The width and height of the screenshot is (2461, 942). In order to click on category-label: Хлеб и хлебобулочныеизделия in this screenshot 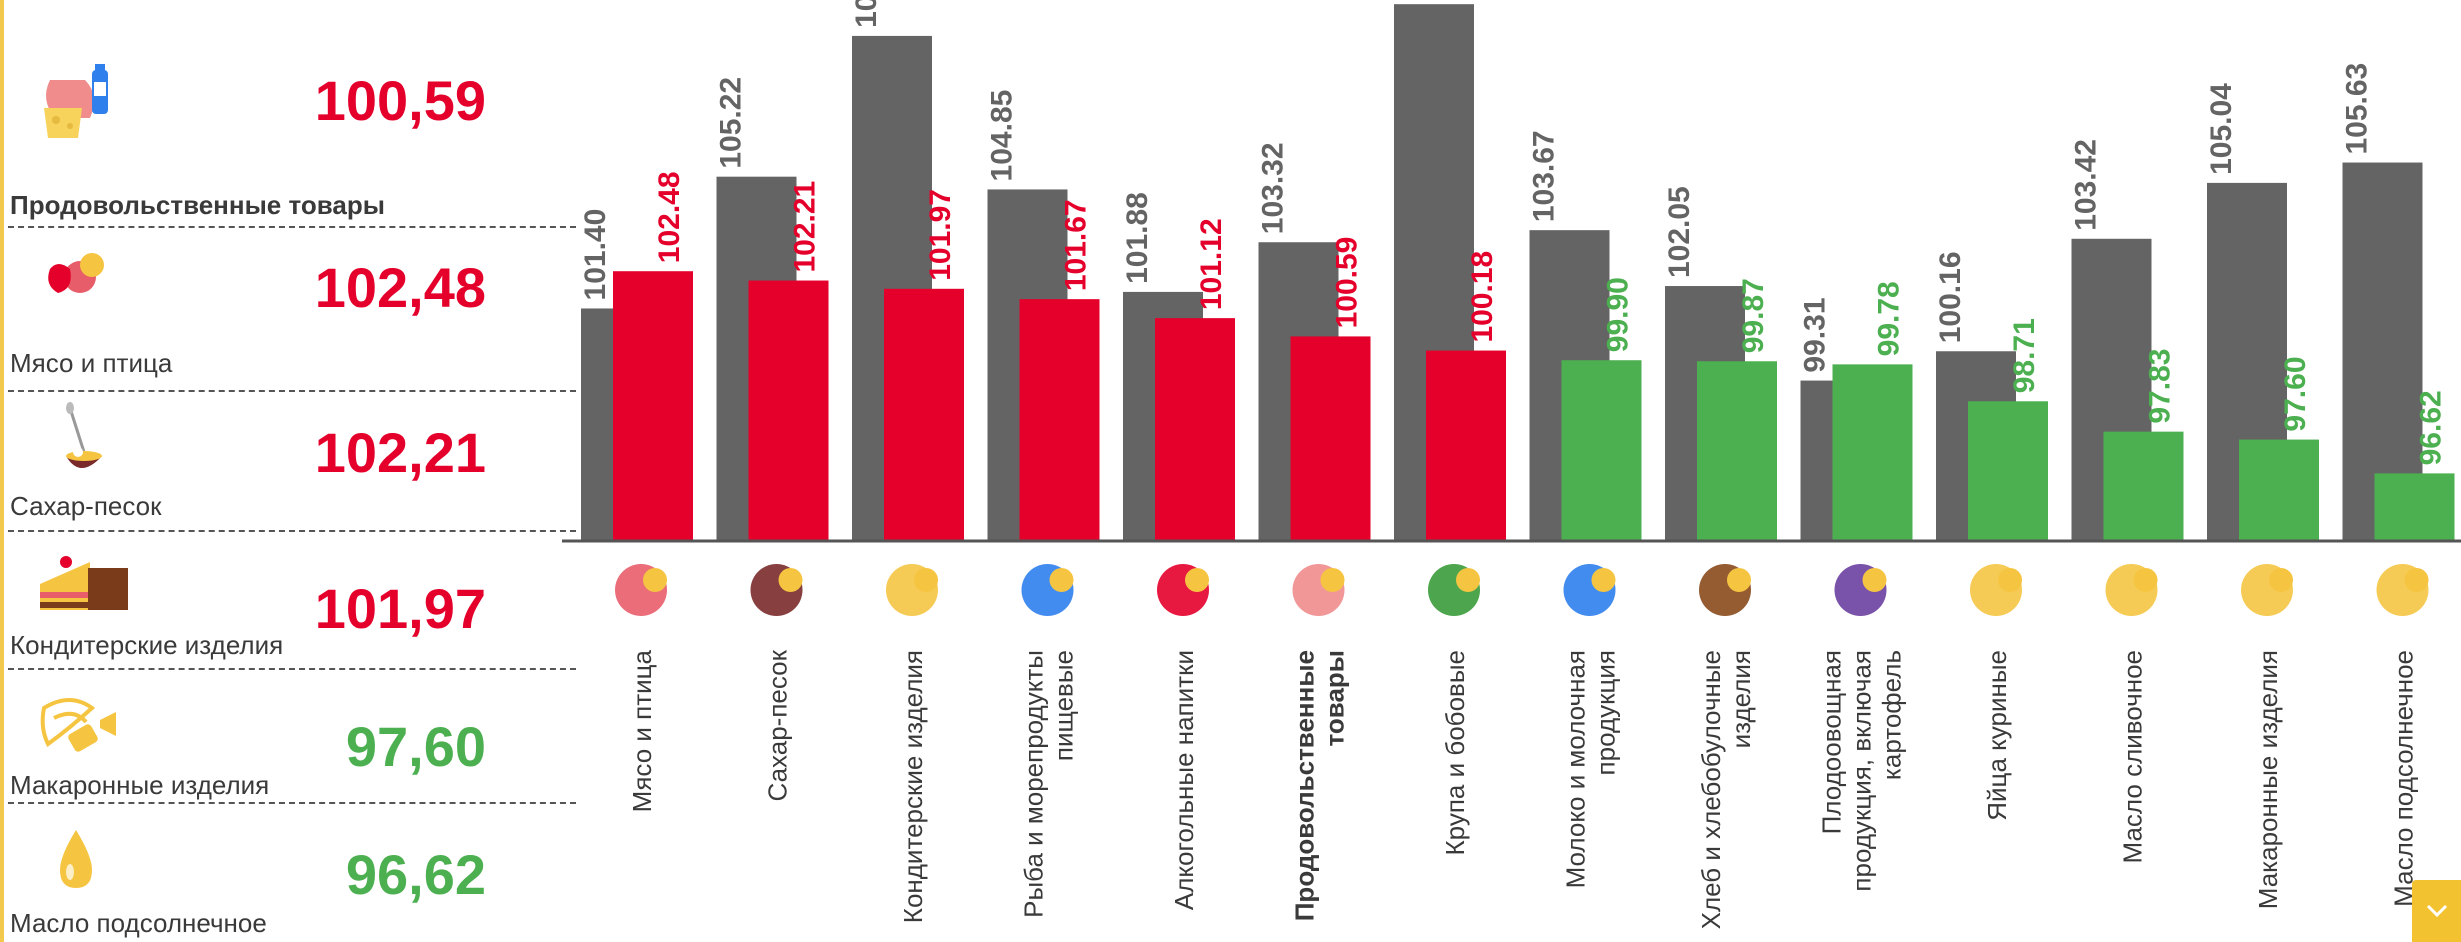, I will do `click(1726, 789)`.